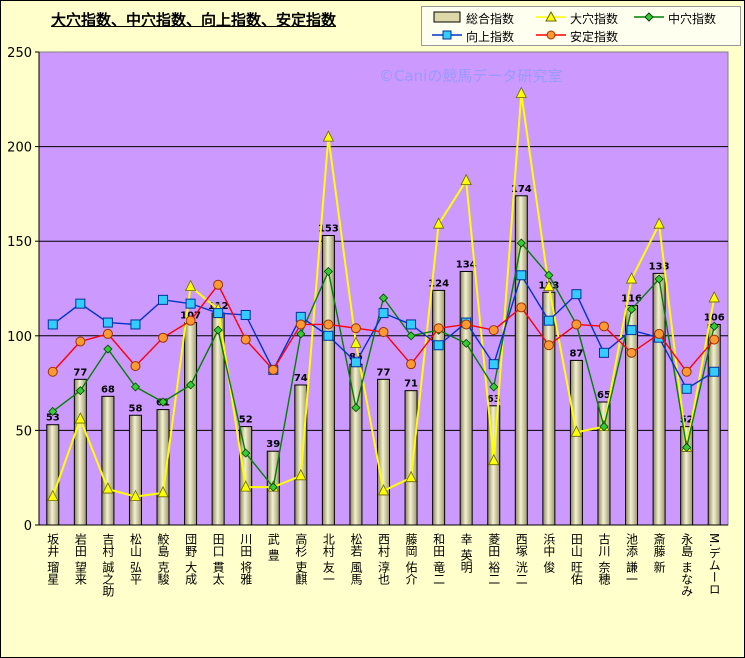 This screenshot has width=745, height=658. I want to click on x-category-label: 浜中 俊, so click(549, 553).